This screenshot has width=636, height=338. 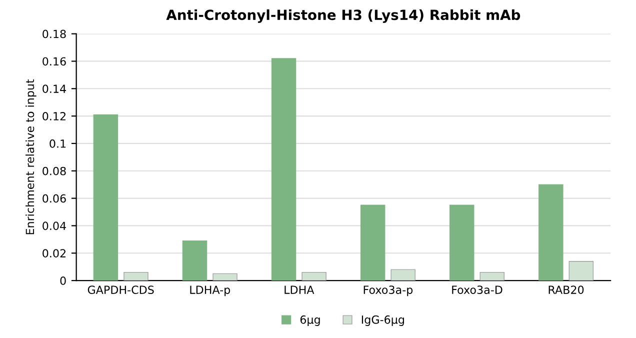 I want to click on y-axis-title: Enrichment relative to input, so click(x=31, y=156).